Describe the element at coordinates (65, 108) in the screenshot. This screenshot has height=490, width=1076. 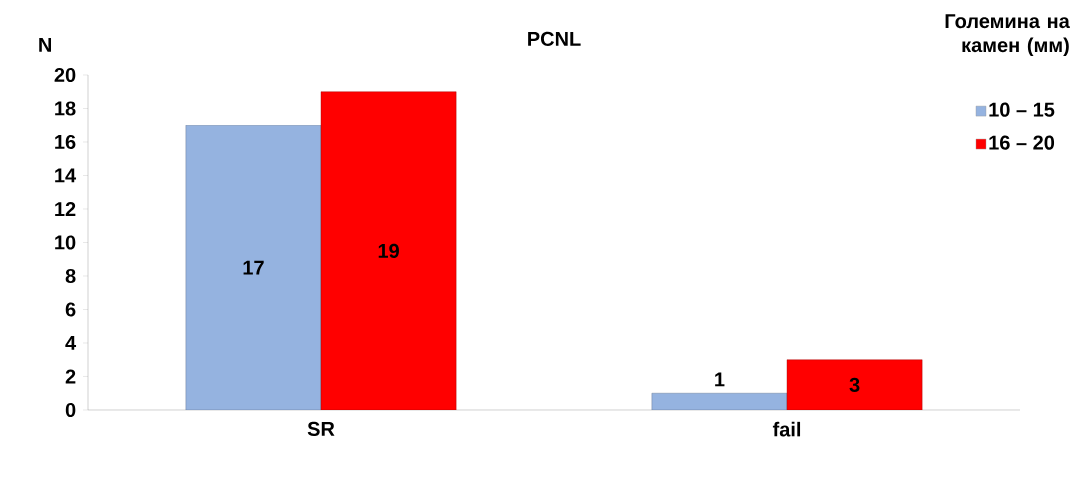
I see `y-tick-label: 18` at that location.